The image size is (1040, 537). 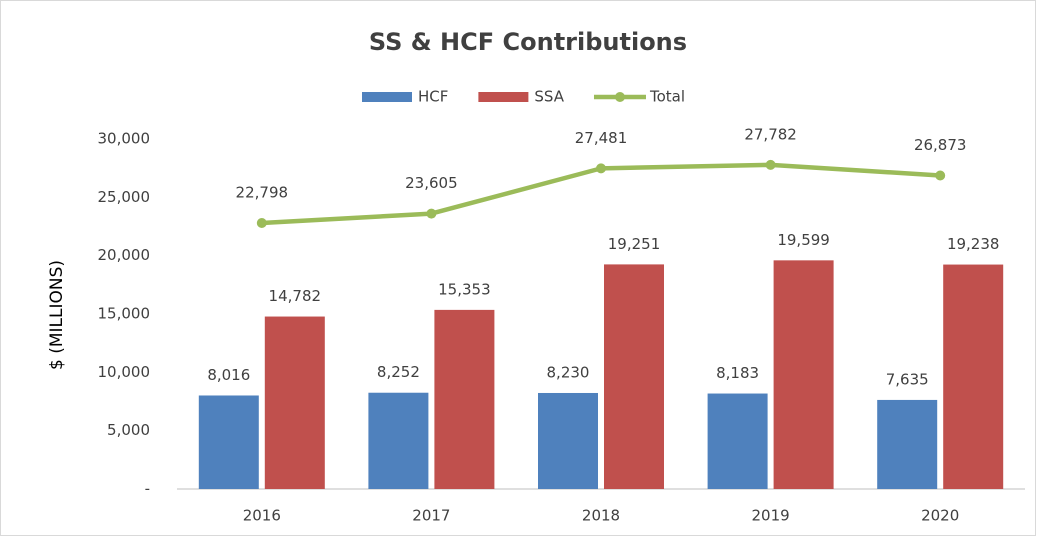 What do you see at coordinates (737, 373) in the screenshot?
I see `data-label: 8,183` at bounding box center [737, 373].